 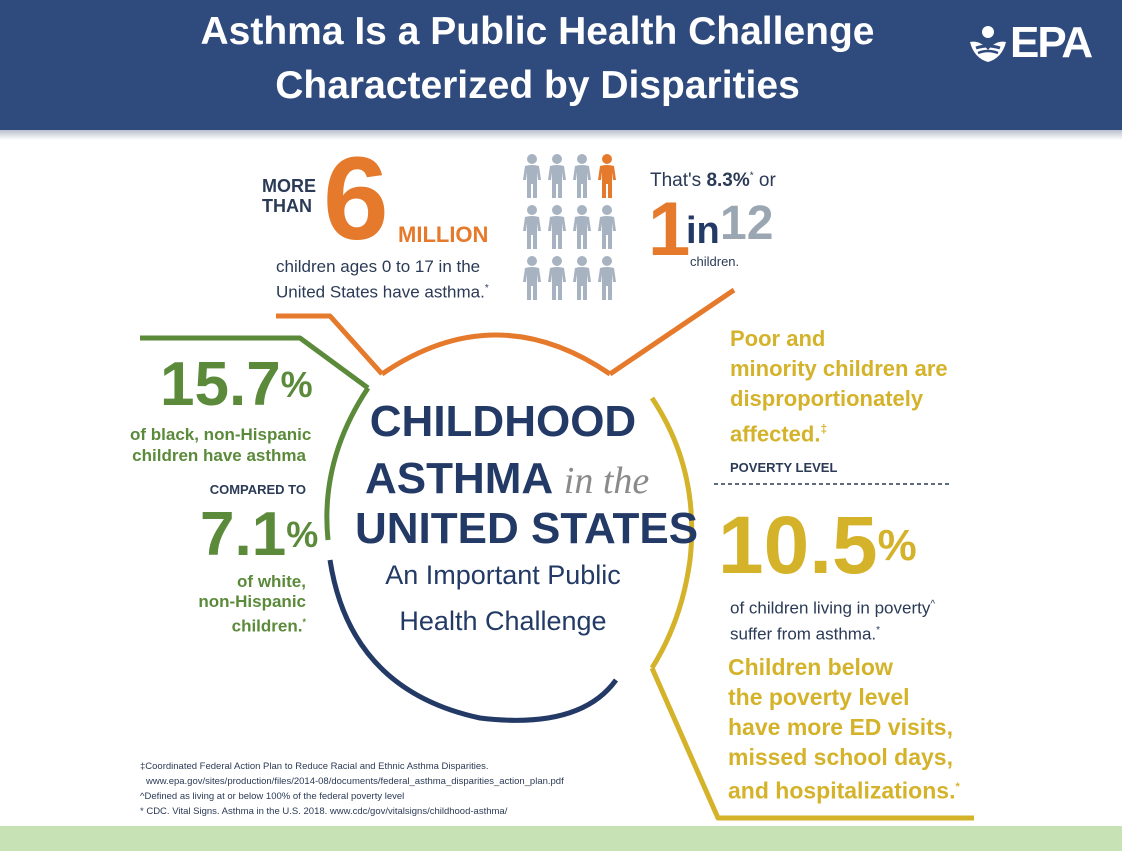 What do you see at coordinates (289, 196) in the screenshot?
I see `more-than-label: MORE THAN` at bounding box center [289, 196].